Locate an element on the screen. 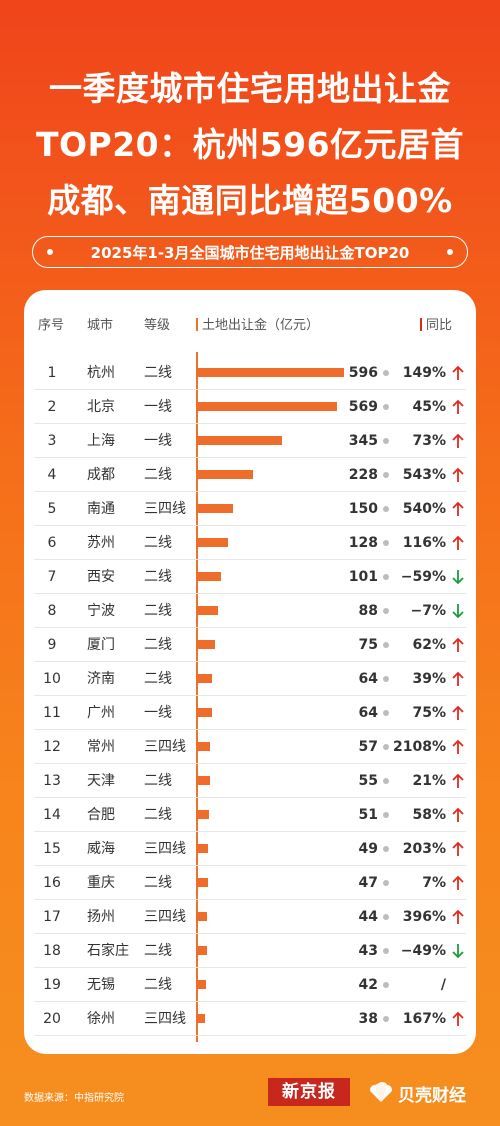 This screenshot has height=1126, width=500. bar-axis-line is located at coordinates (197, 697).